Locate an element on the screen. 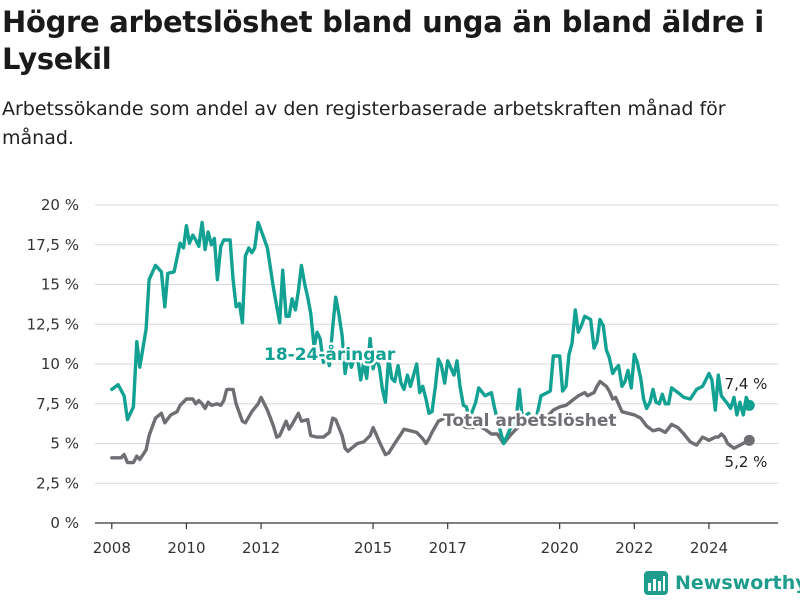  brand-logo: Newsworthy is located at coordinates (721, 583).